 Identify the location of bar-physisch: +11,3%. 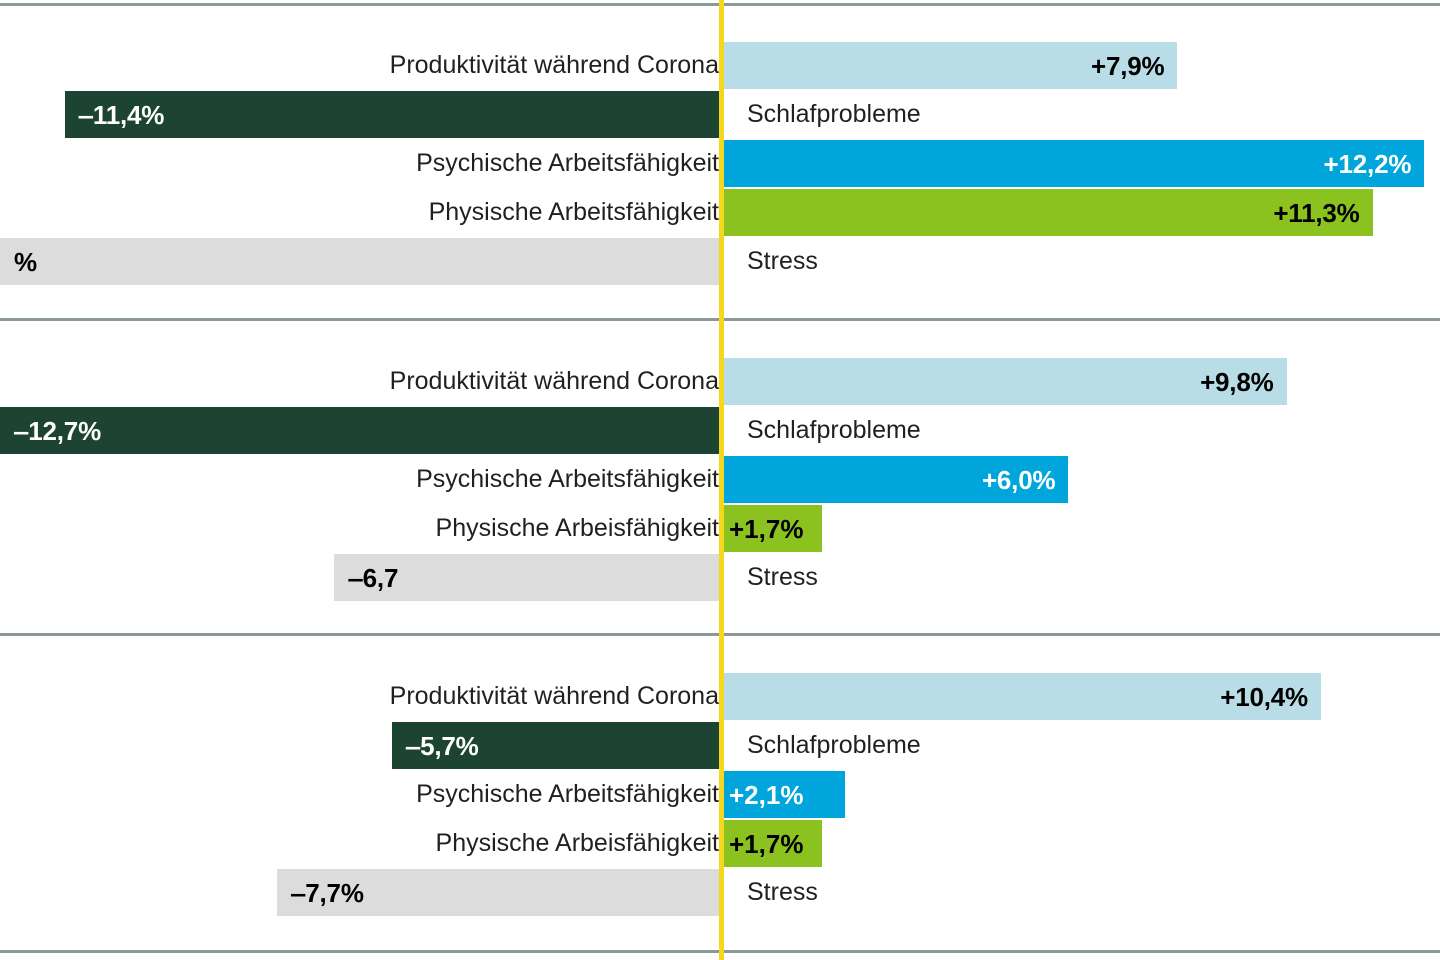
(1048, 212).